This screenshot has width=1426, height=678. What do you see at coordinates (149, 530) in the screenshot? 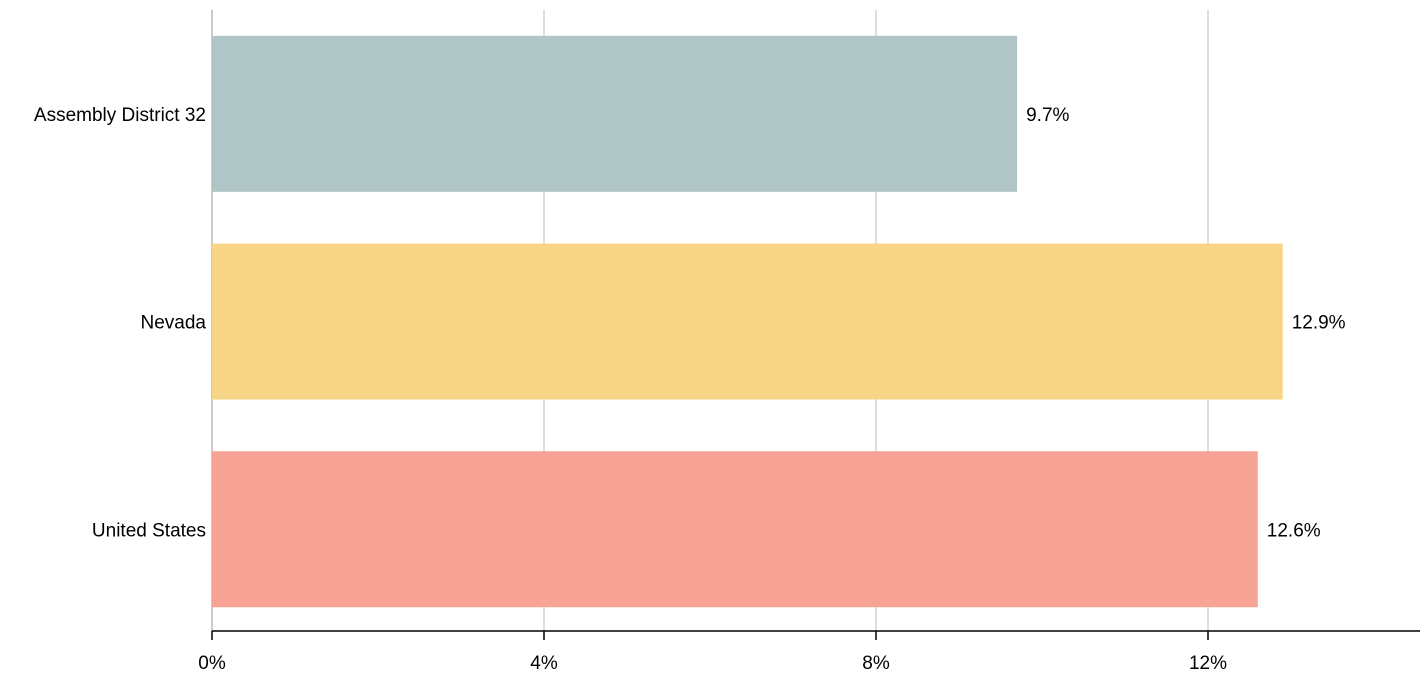
I see `category-label: United States` at bounding box center [149, 530].